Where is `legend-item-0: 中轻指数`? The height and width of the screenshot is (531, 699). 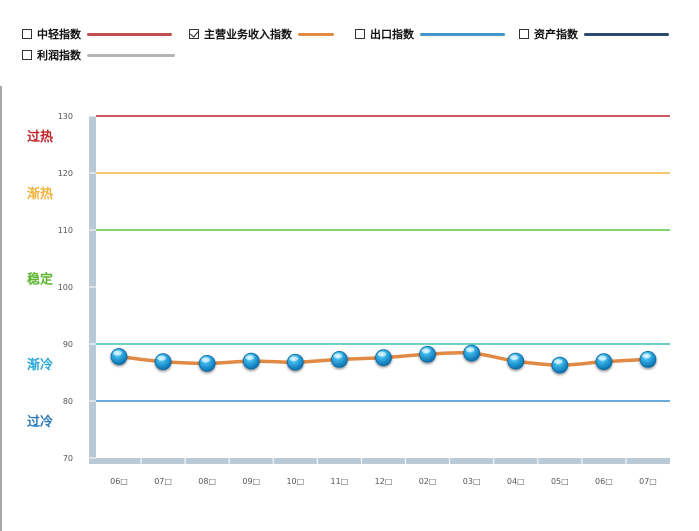 legend-item-0: 中轻指数 is located at coordinates (97, 34).